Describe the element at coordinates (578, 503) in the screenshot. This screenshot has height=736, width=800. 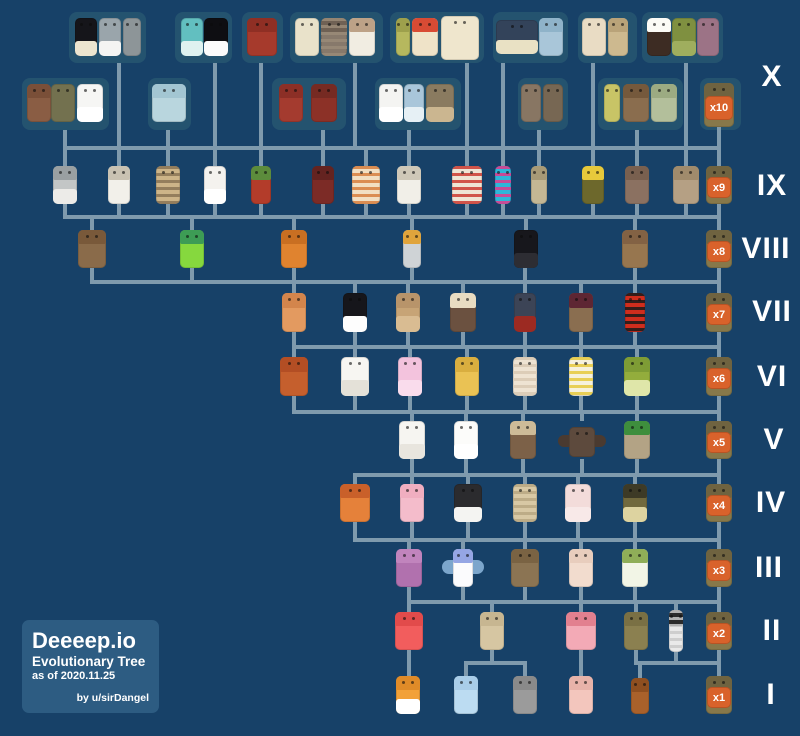
I see `axolotl-icon` at that location.